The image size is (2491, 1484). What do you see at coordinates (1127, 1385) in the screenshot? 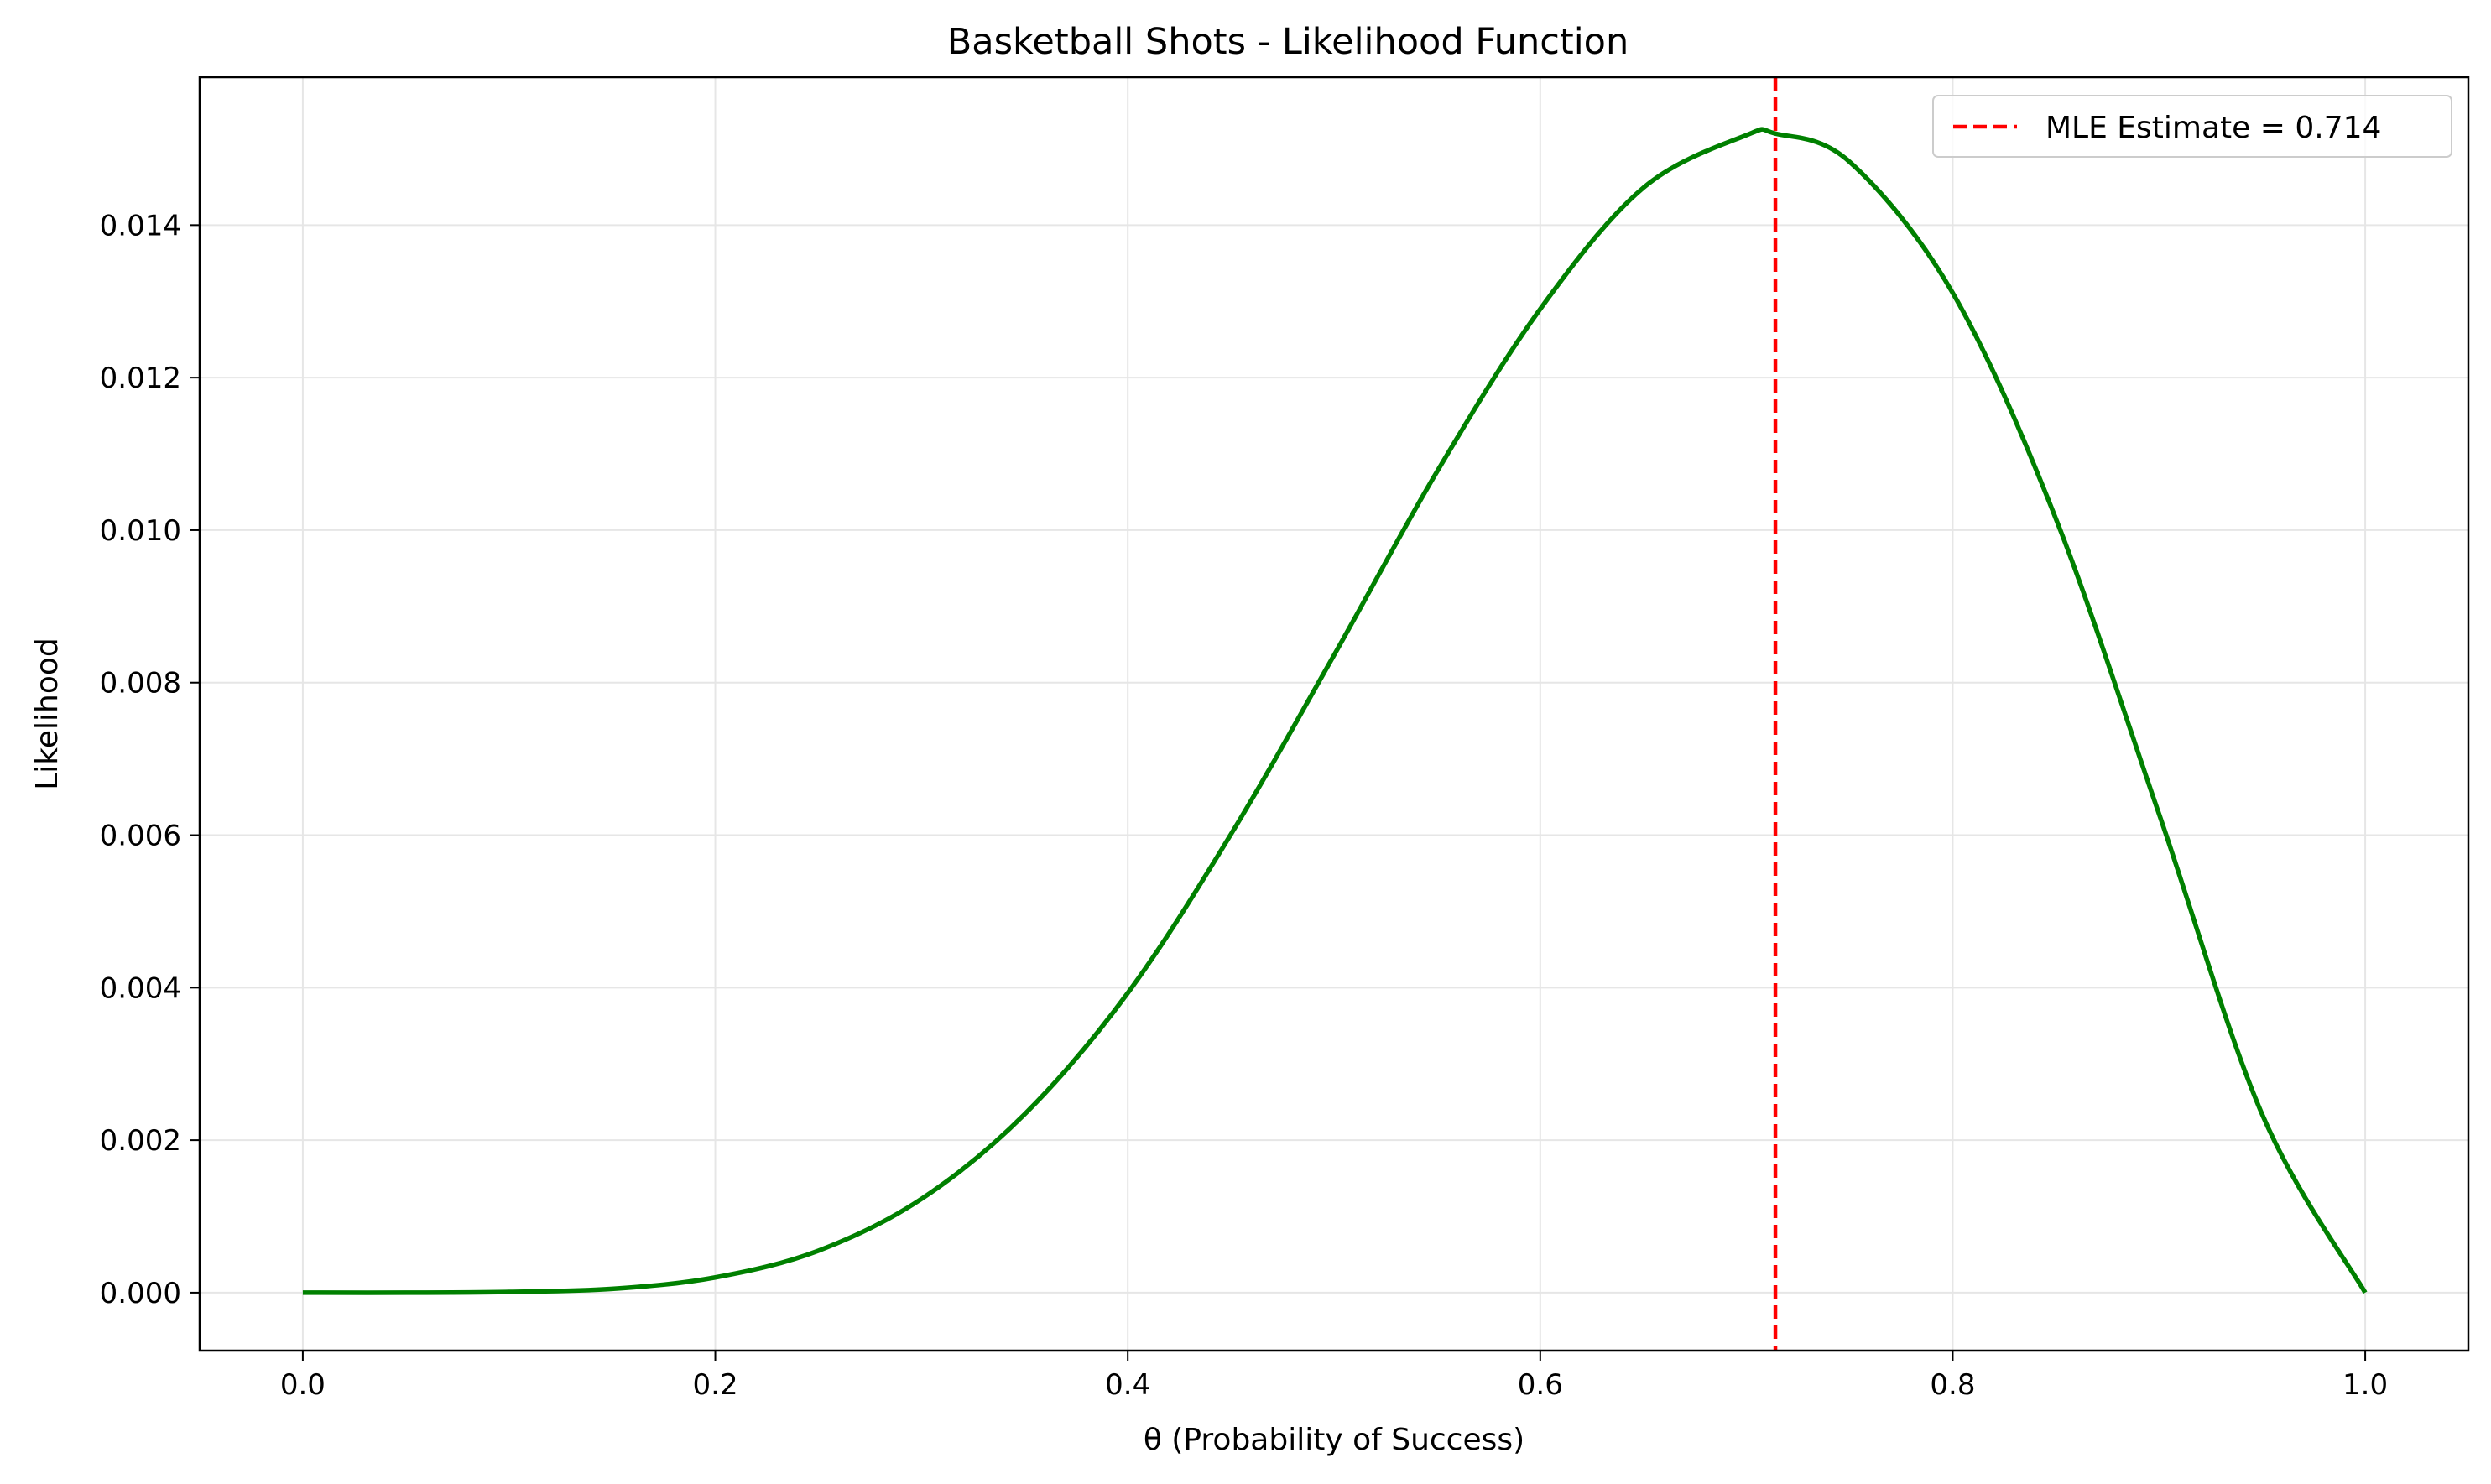
I see `x-tick-label: 0.4` at bounding box center [1127, 1385].